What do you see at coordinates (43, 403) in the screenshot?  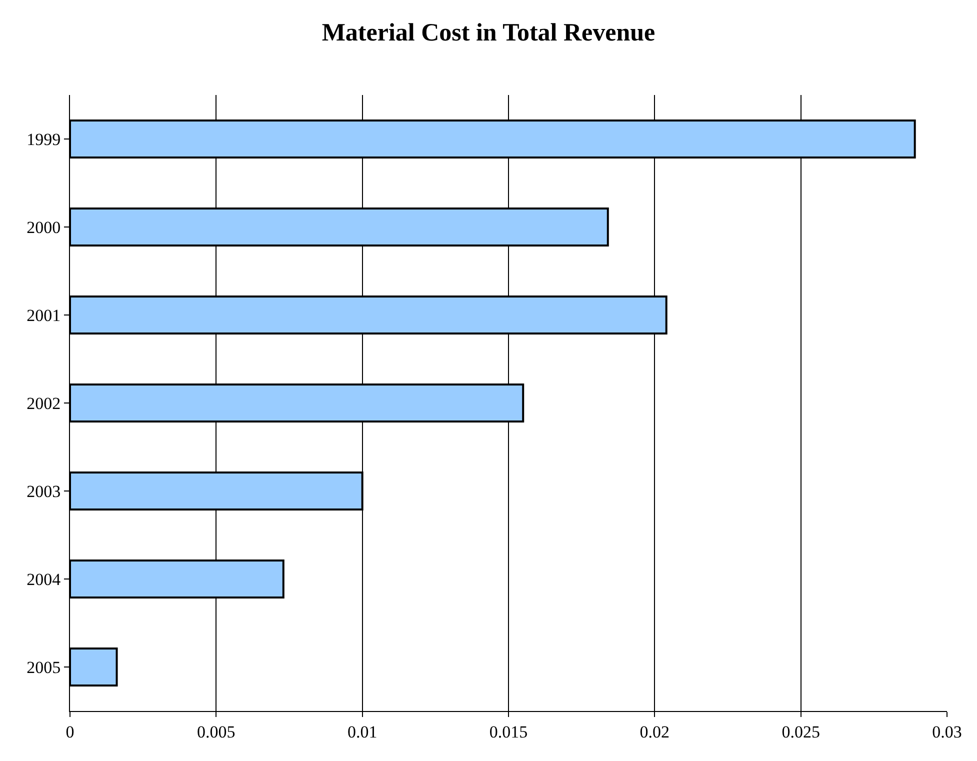 I see `y-tick-label: 2002` at bounding box center [43, 403].